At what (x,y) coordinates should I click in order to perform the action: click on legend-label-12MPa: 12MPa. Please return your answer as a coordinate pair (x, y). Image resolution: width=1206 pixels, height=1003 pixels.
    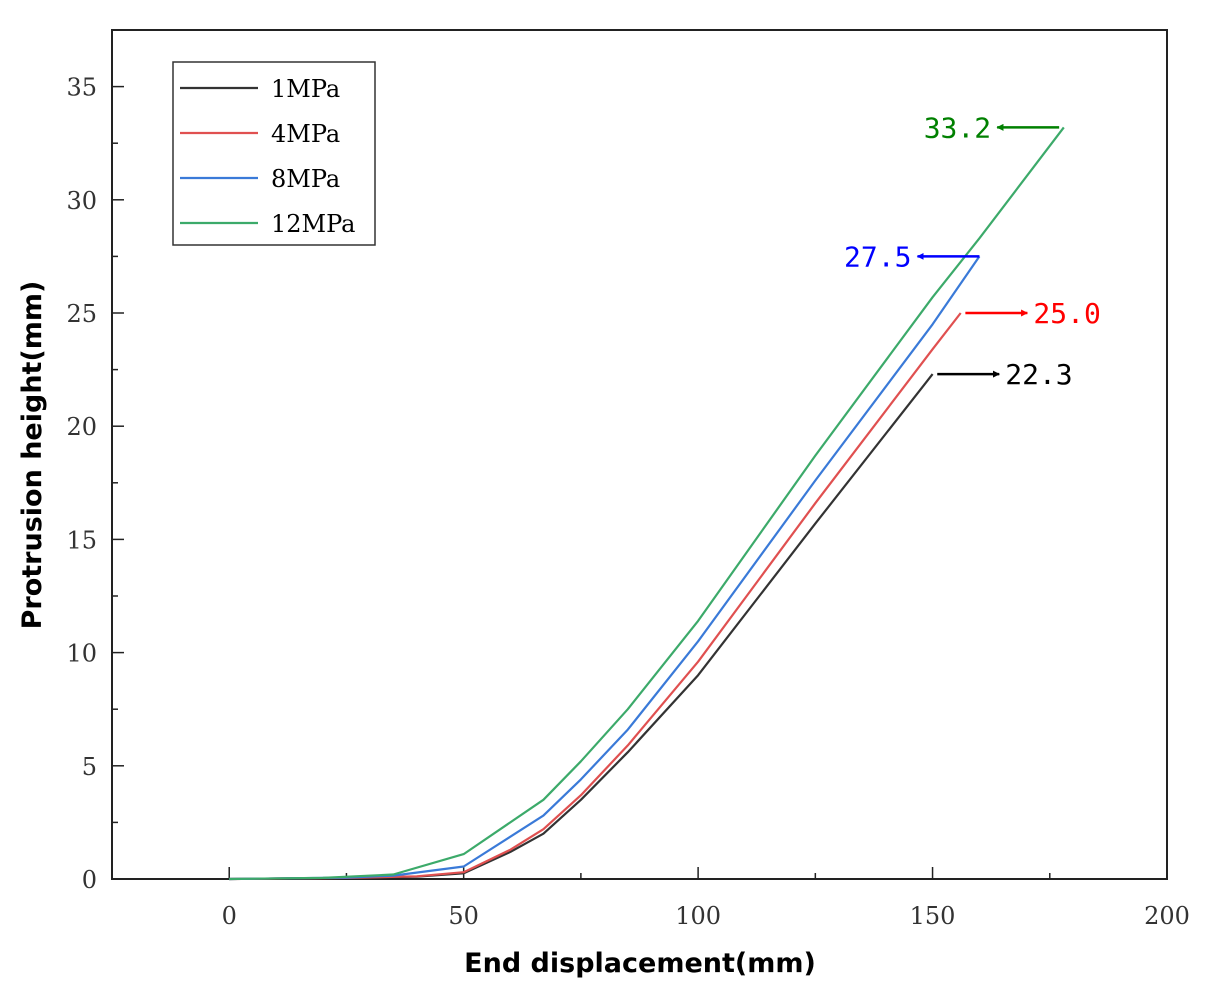
    Looking at the image, I should click on (313, 224).